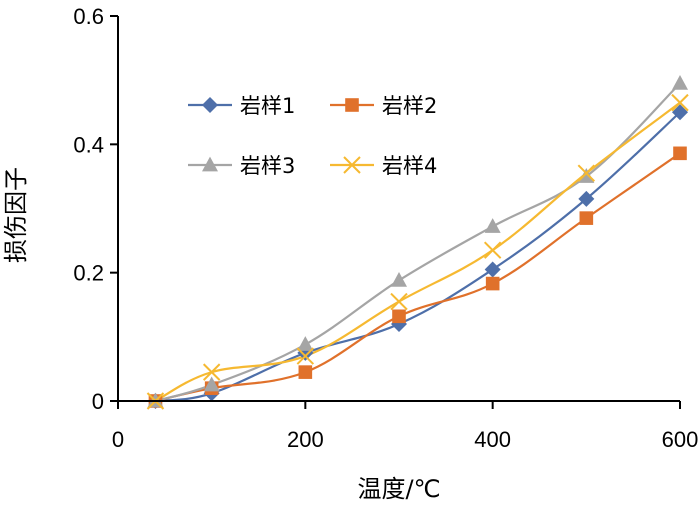 Image resolution: width=700 pixels, height=509 pixels. Describe the element at coordinates (492, 439) in the screenshot. I see `x-tick-label: 400` at that location.